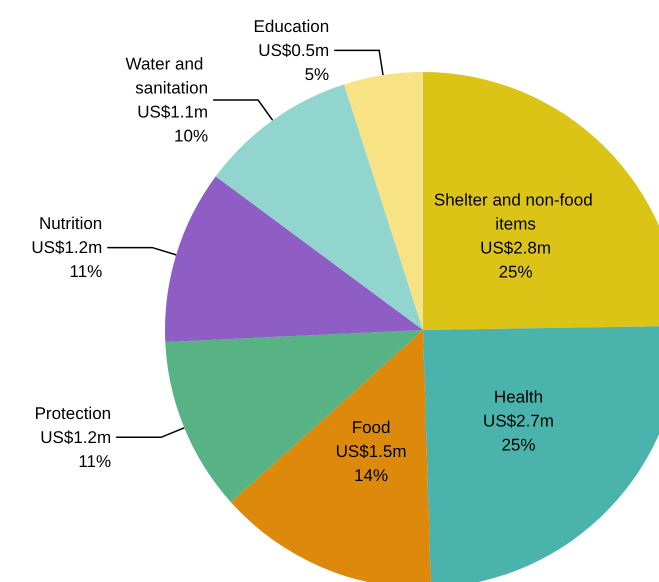  I want to click on data-label: US$2.7m 25%, so click(518, 433).